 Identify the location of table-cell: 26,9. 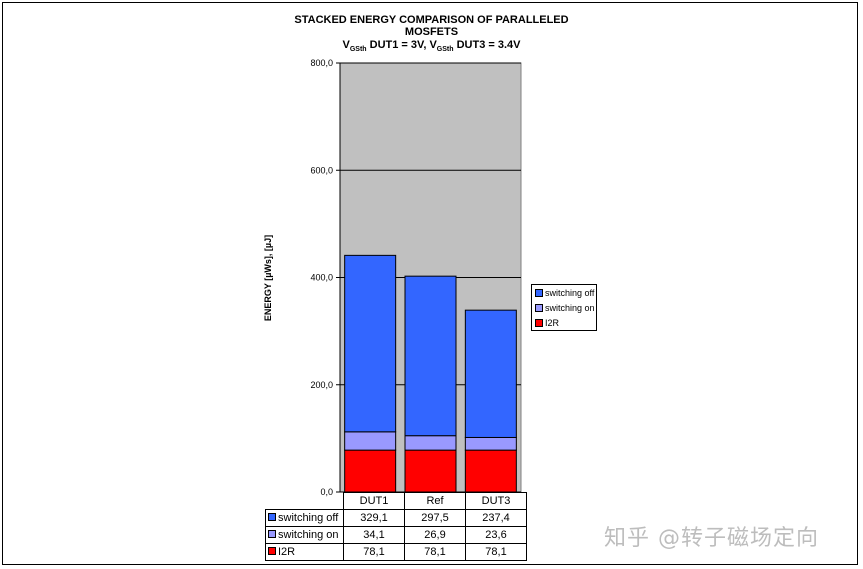
(435, 535).